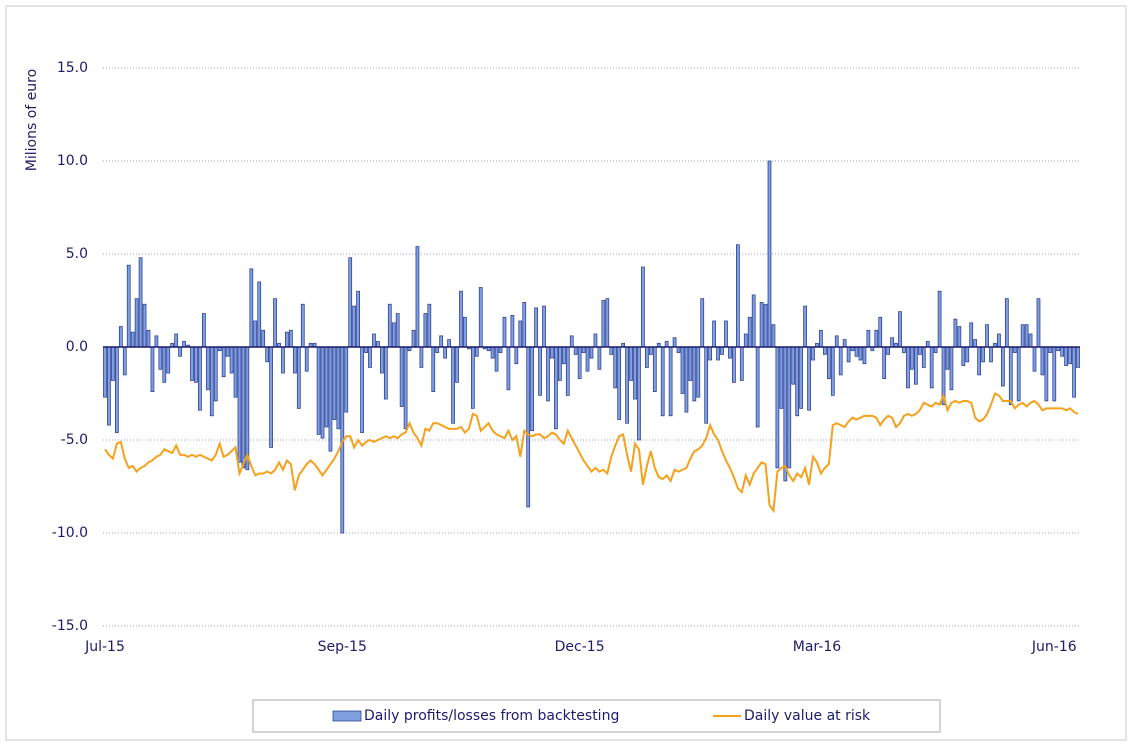  Describe the element at coordinates (591, 453) in the screenshot. I see `line` at that location.